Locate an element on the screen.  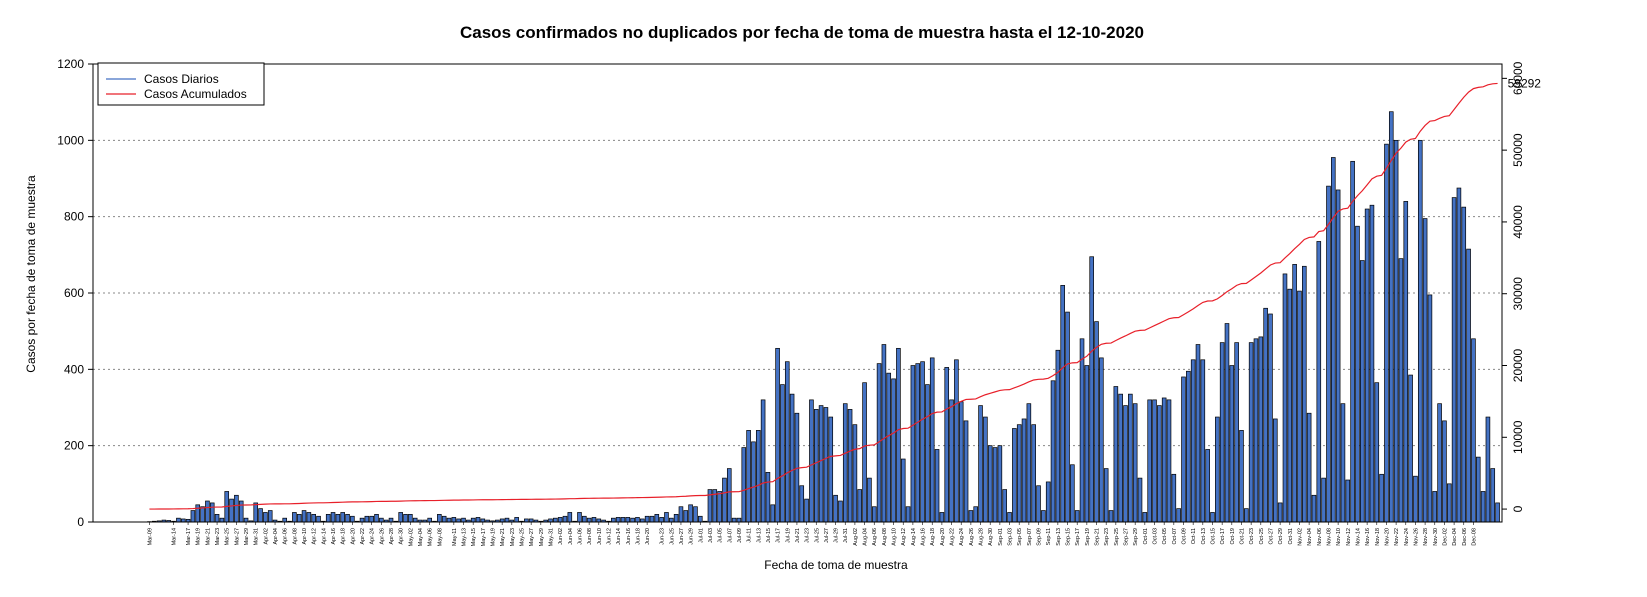
x-tick-label: Dec-02 is located at coordinates (1445, 537).